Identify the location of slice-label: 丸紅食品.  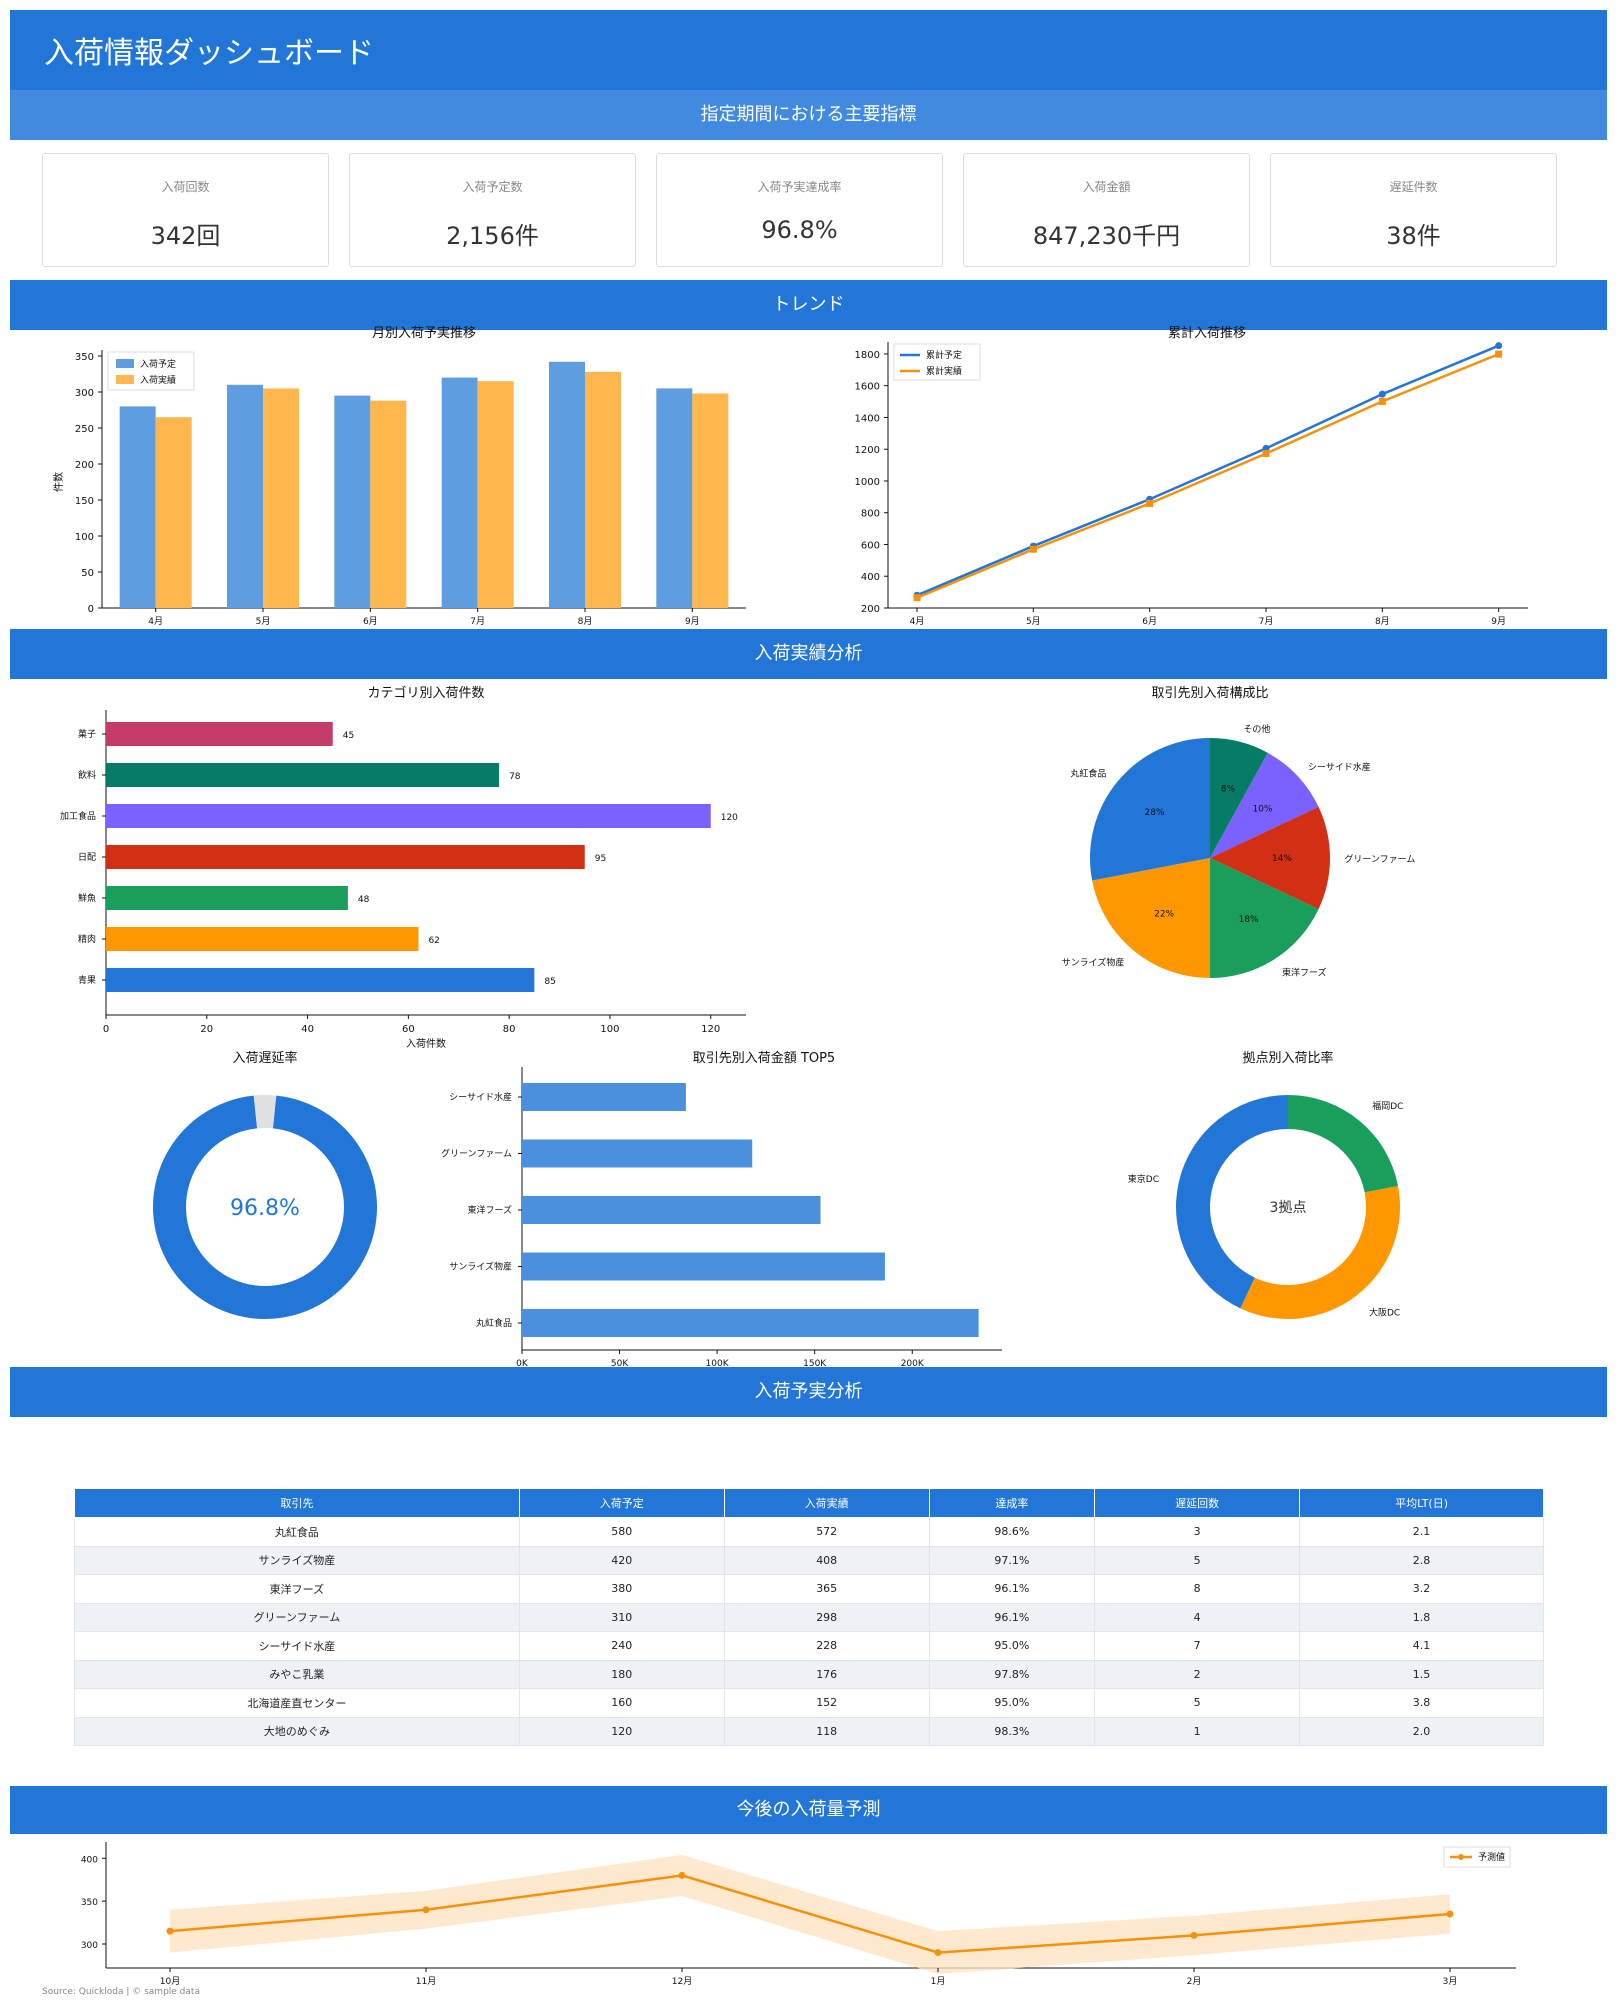
(1088, 773).